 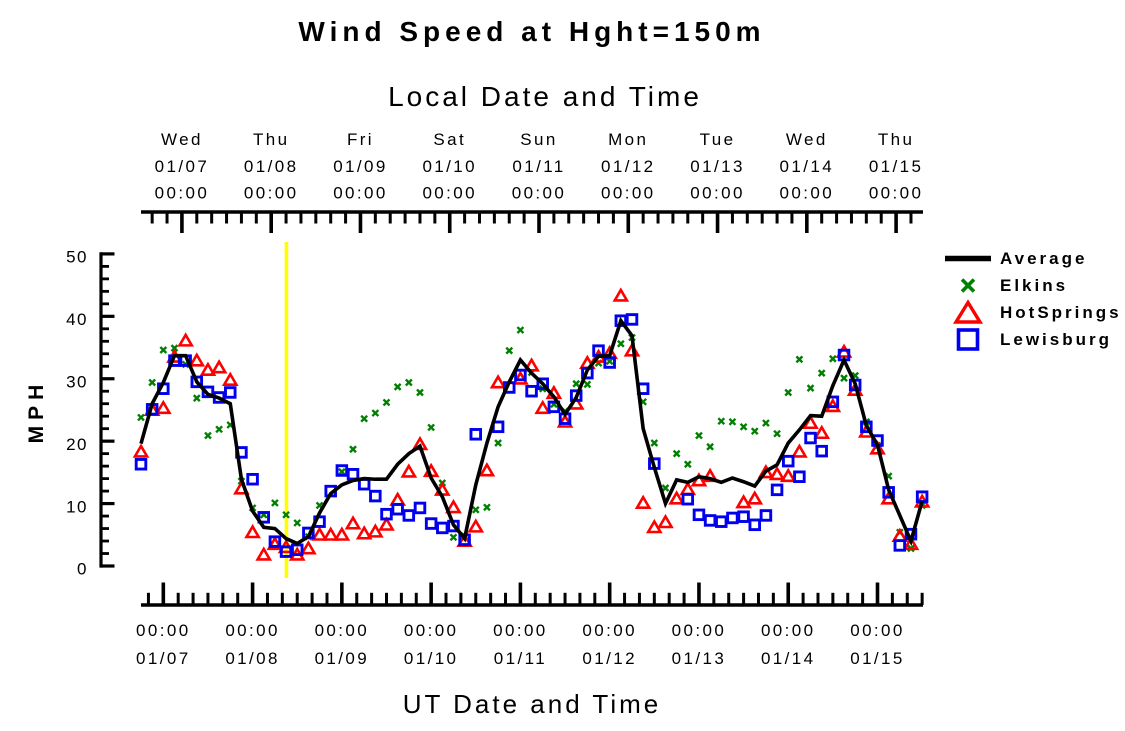 What do you see at coordinates (82, 569) in the screenshot?
I see `svg-text: 0` at bounding box center [82, 569].